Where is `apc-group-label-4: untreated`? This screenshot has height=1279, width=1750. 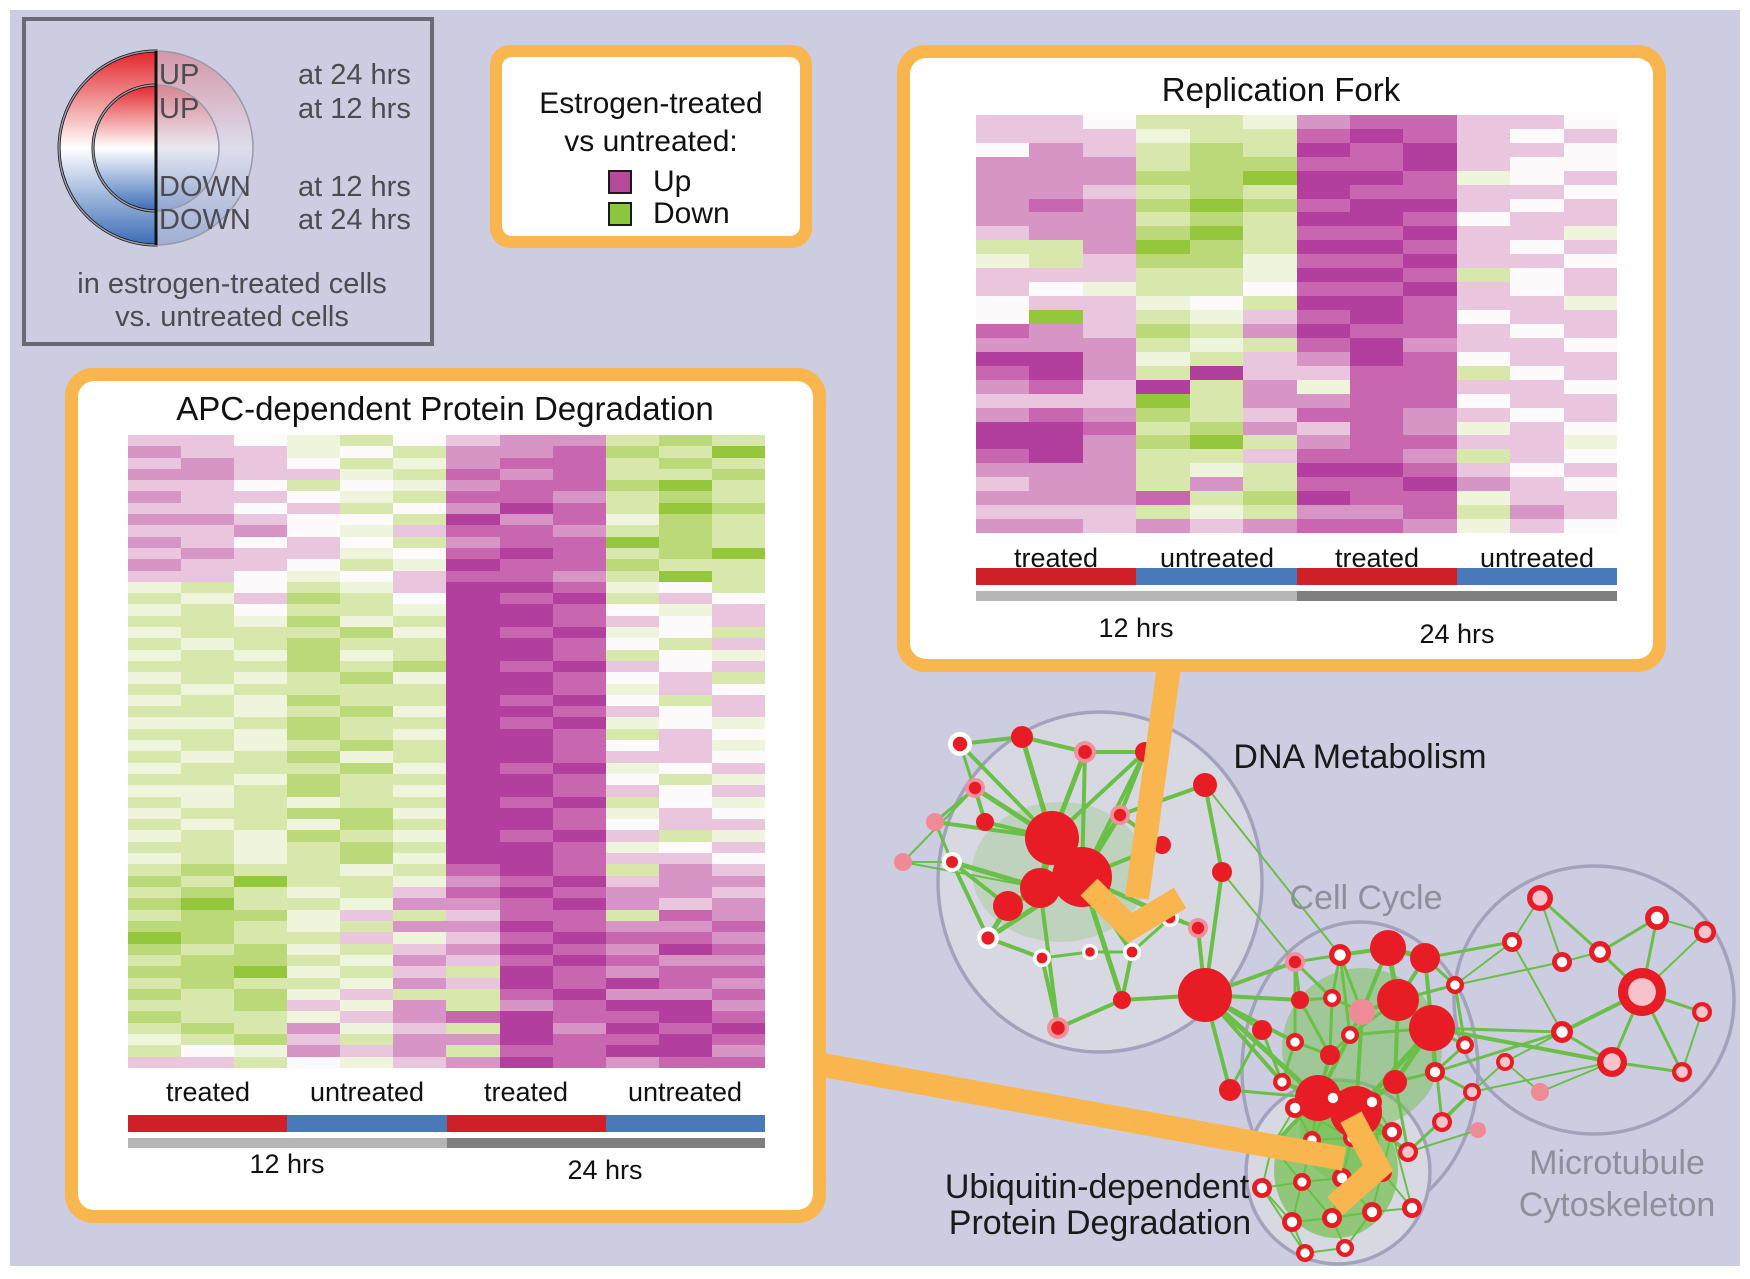
apc-group-label-4: untreated is located at coordinates (685, 1092).